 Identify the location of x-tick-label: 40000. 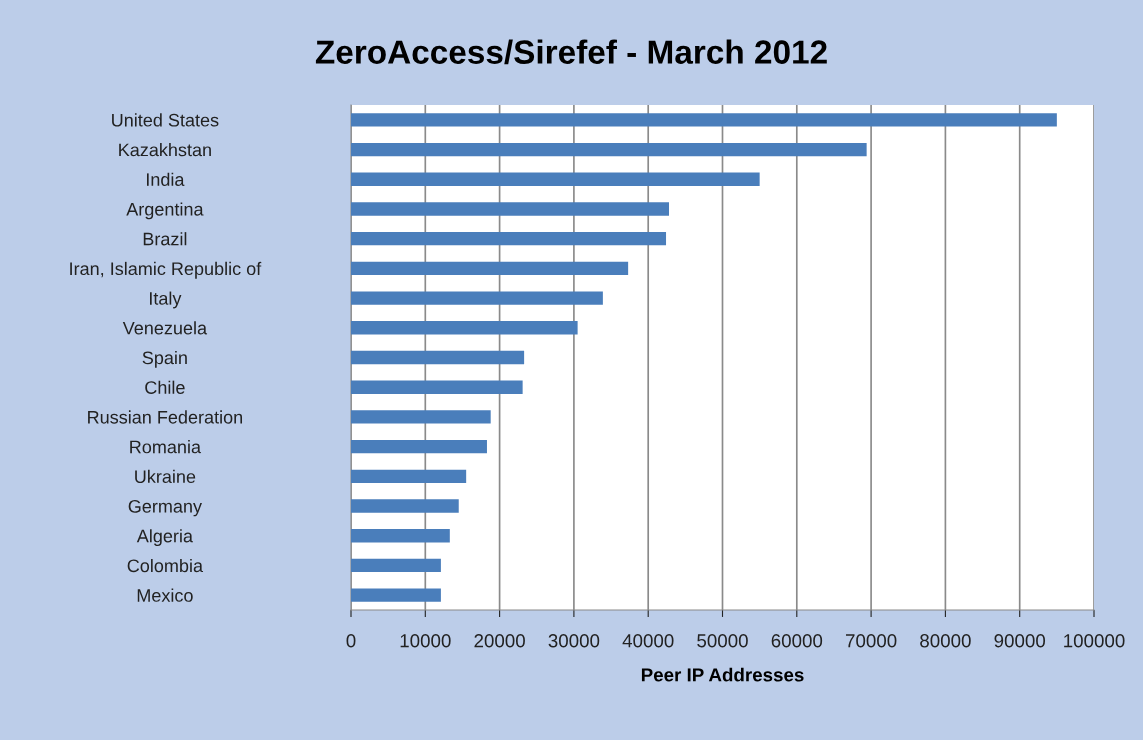
(648, 641).